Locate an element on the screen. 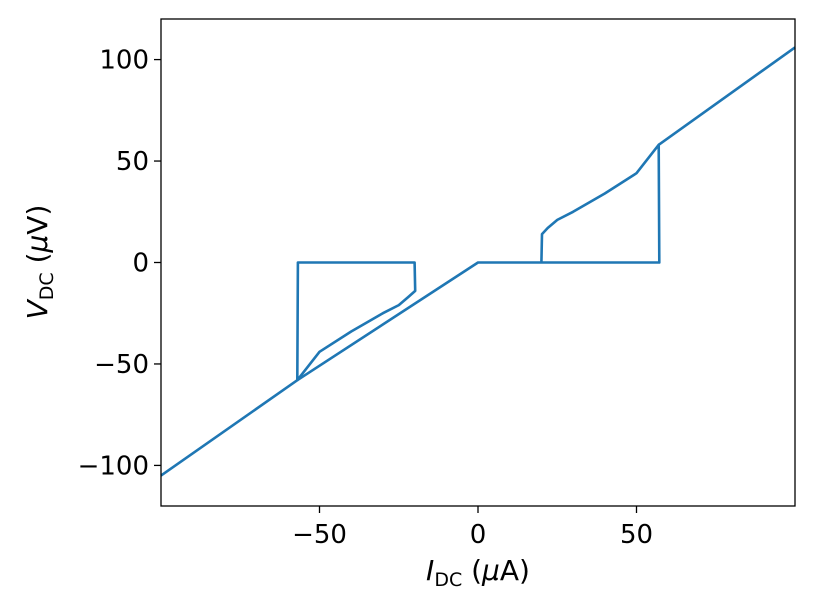 Image resolution: width=814 pixels, height=610 pixels. x-tick-label: −50 is located at coordinates (319, 535).